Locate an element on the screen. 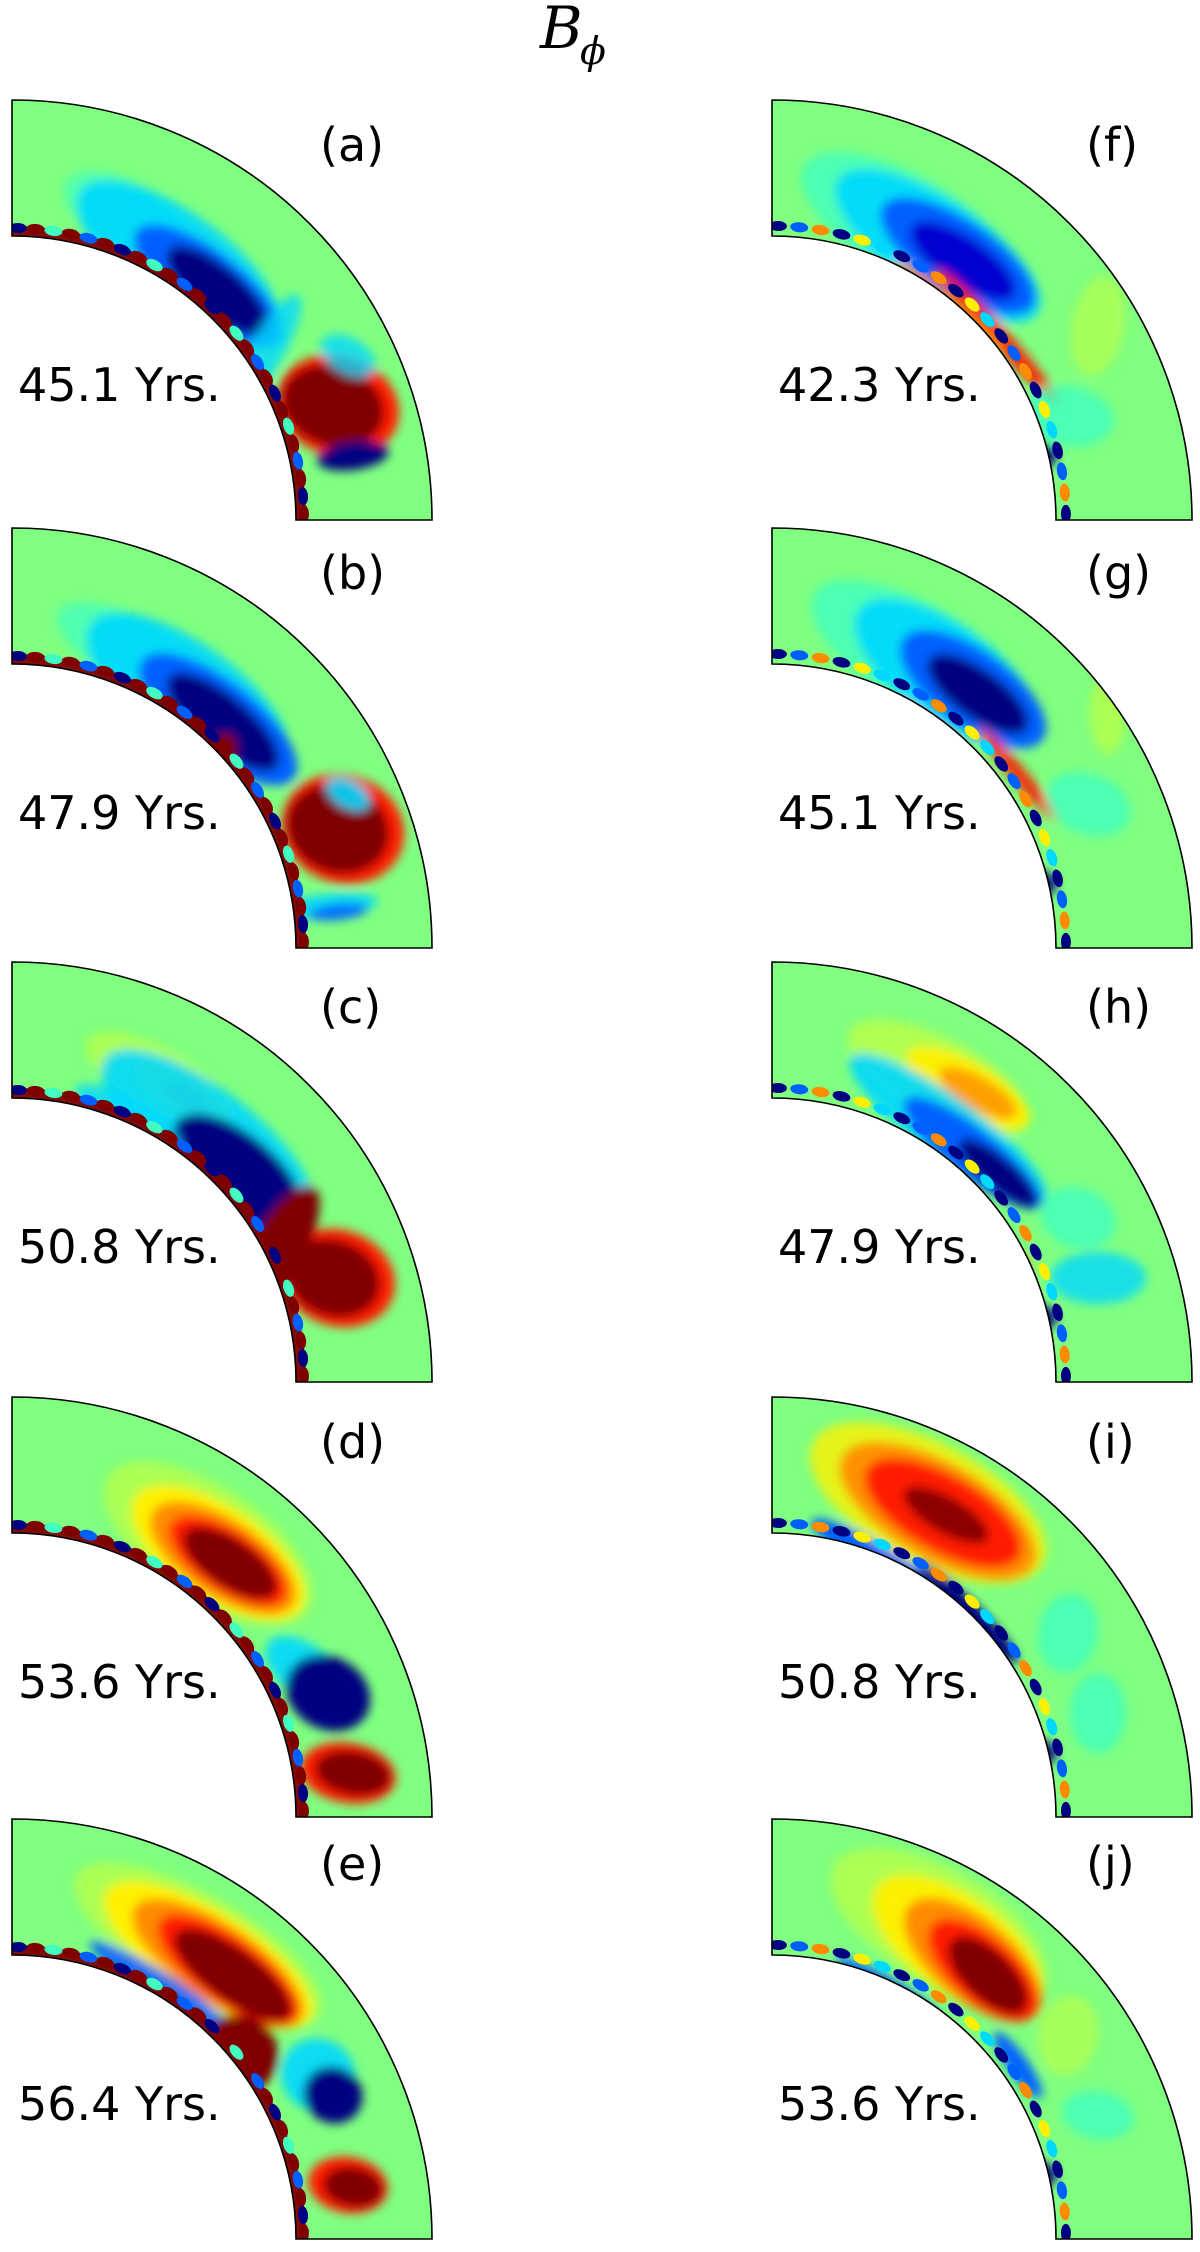 The height and width of the screenshot is (2252, 1200). panel-letter: (e) is located at coordinates (352, 1864).